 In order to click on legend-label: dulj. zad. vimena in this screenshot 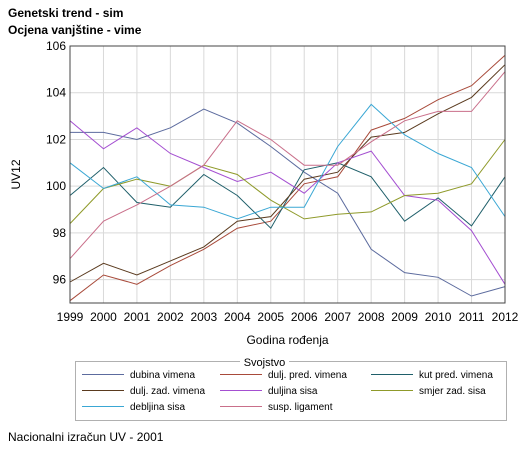, I will do `click(168, 391)`.